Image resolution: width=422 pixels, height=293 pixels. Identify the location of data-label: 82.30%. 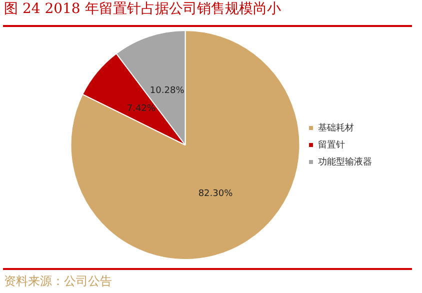
(216, 193).